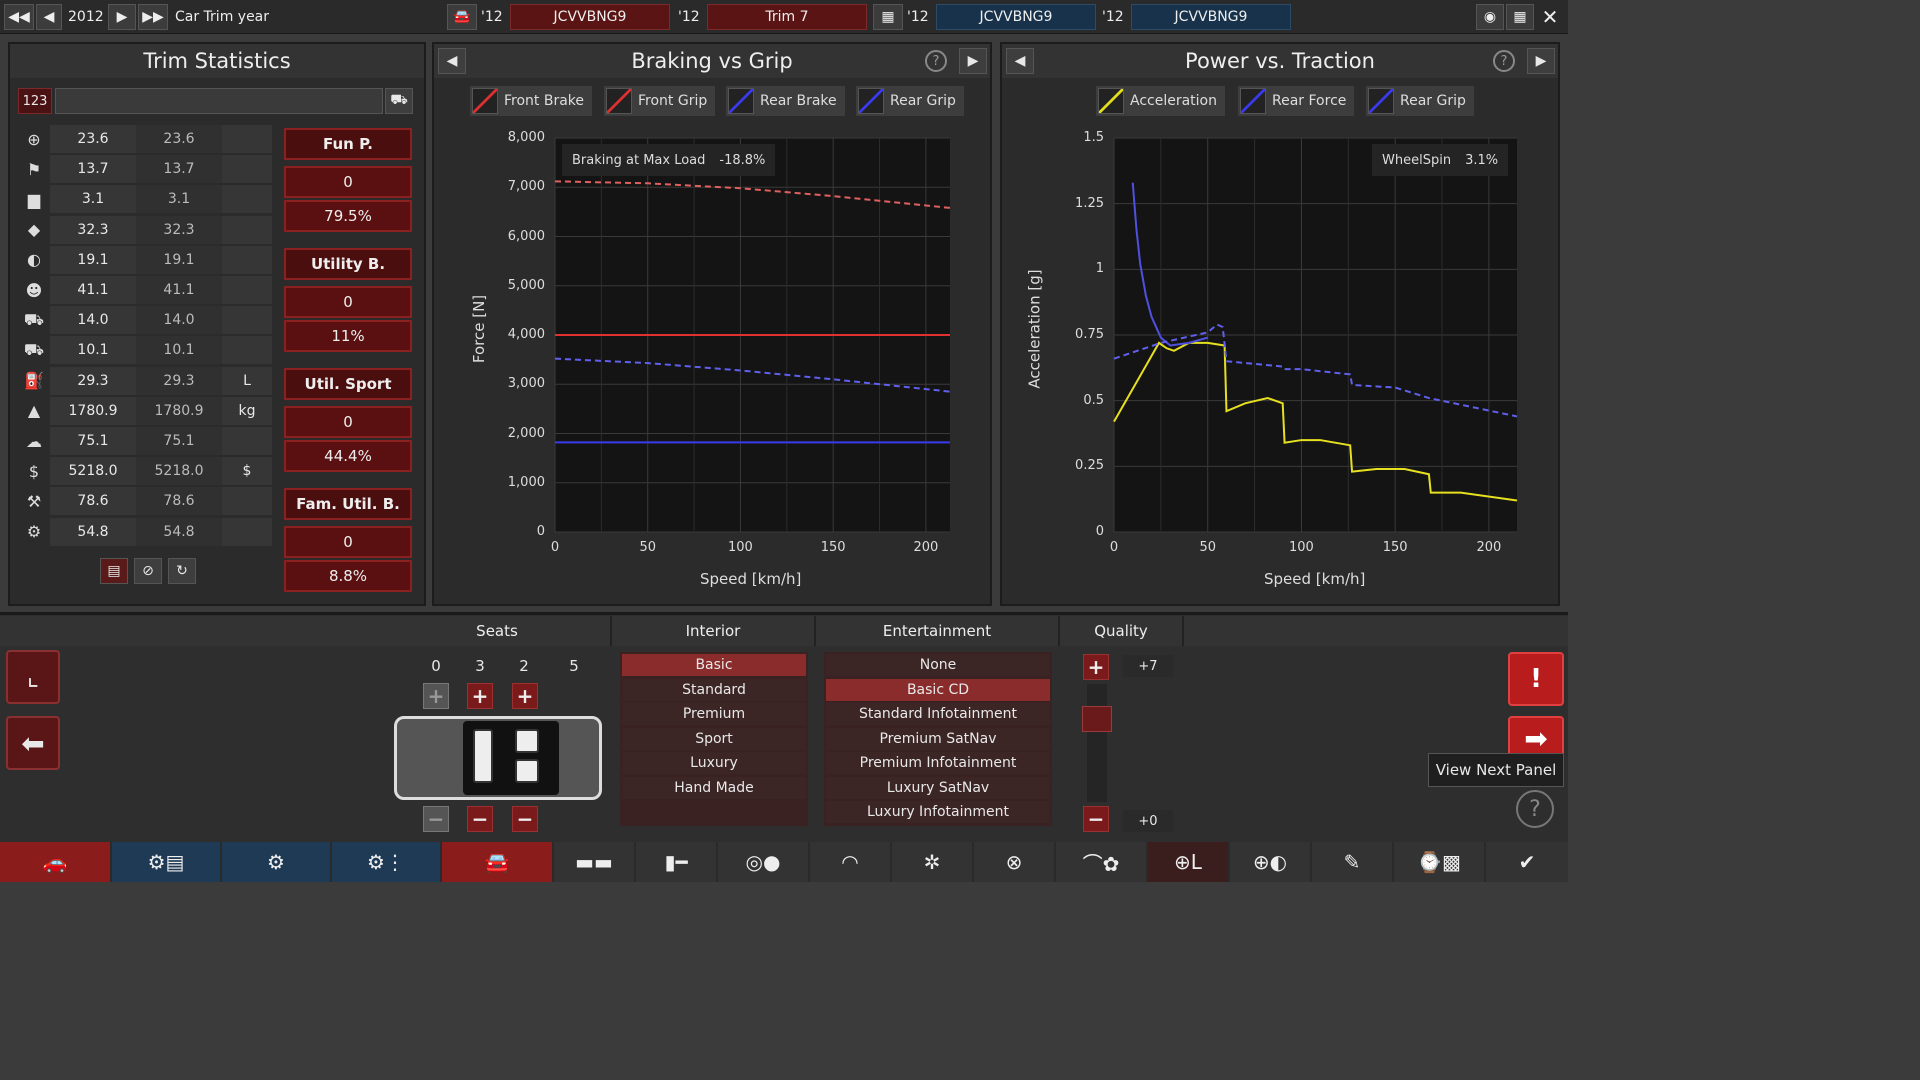 The height and width of the screenshot is (1080, 1920). Describe the element at coordinates (386, 862) in the screenshot. I see `nav-drivetrain-icon: ⚙⋮` at that location.